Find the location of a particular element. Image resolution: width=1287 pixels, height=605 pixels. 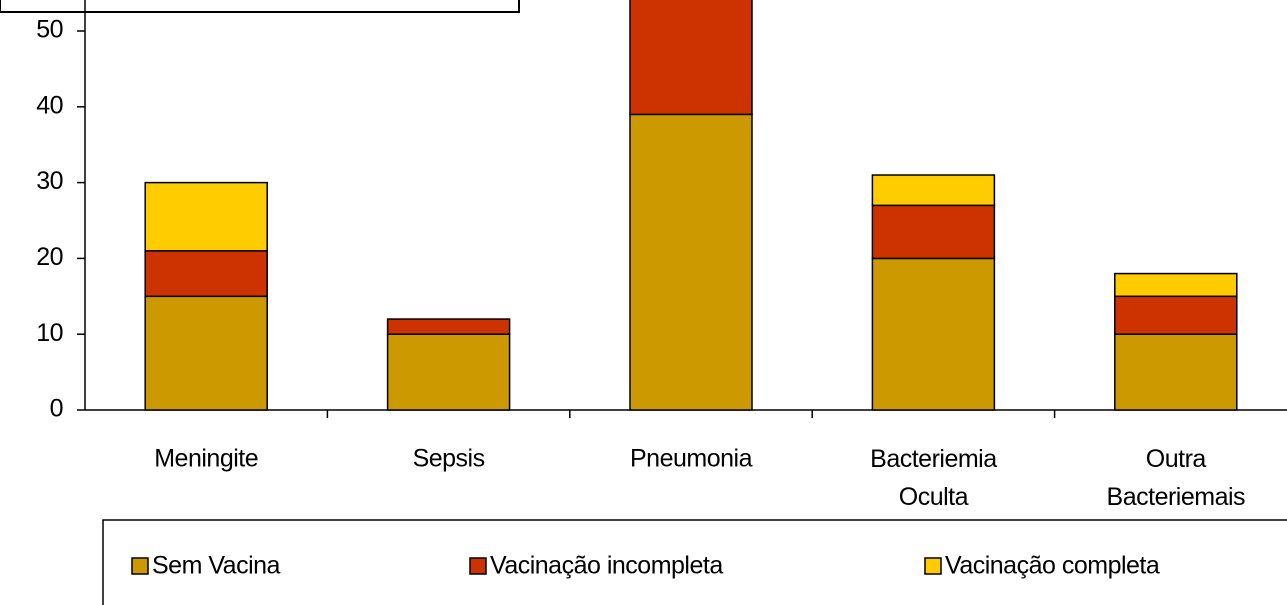

legend-label: Vacinação completa is located at coordinates (1052, 566).